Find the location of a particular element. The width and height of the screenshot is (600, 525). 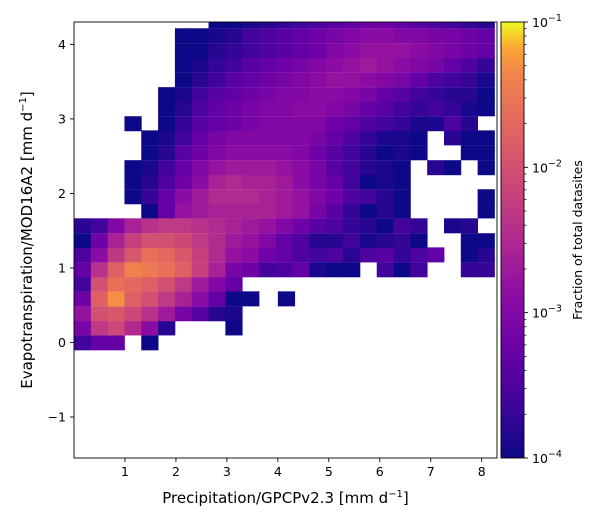

y-tick-label: 4 is located at coordinates (62, 44).